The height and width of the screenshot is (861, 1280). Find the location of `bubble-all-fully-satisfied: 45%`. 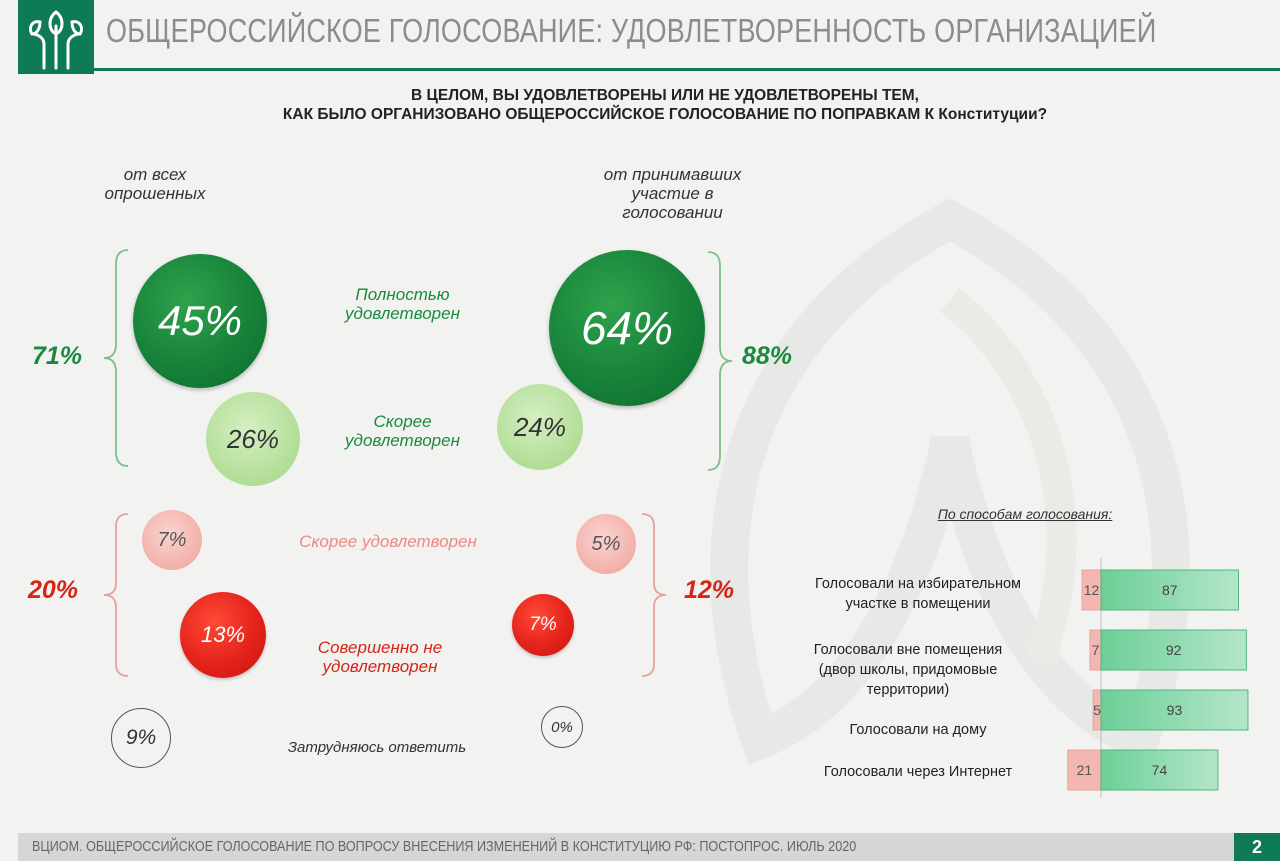

bubble-all-fully-satisfied: 45% is located at coordinates (200, 321).